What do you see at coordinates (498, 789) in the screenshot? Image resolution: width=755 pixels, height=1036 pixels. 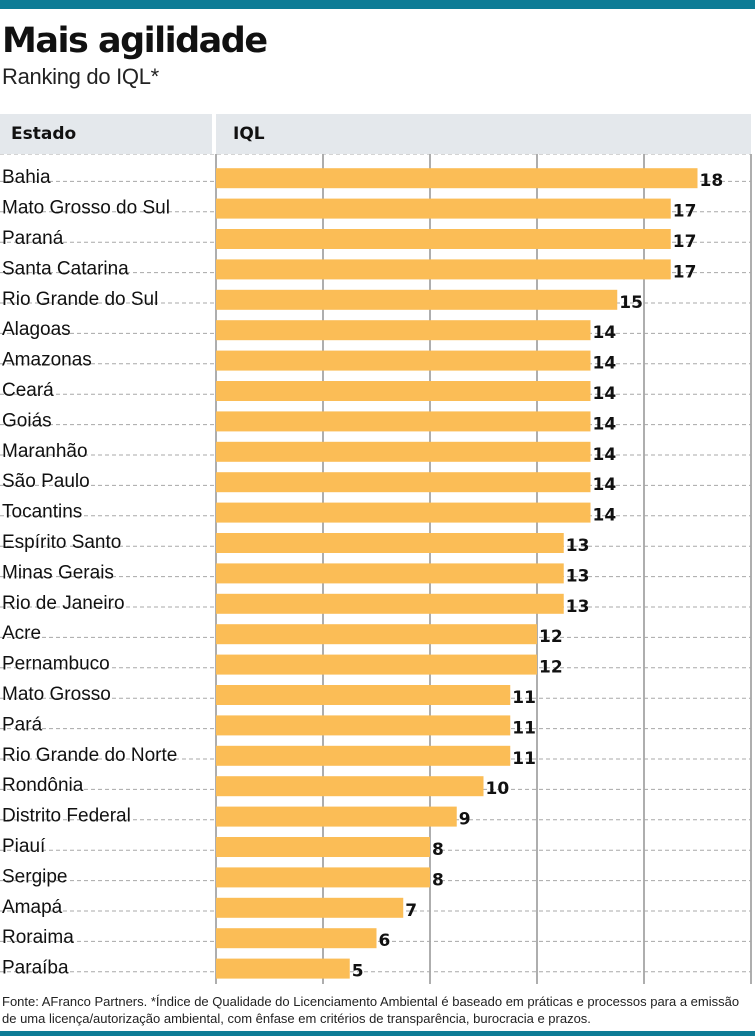 I see `data-label: 10` at bounding box center [498, 789].